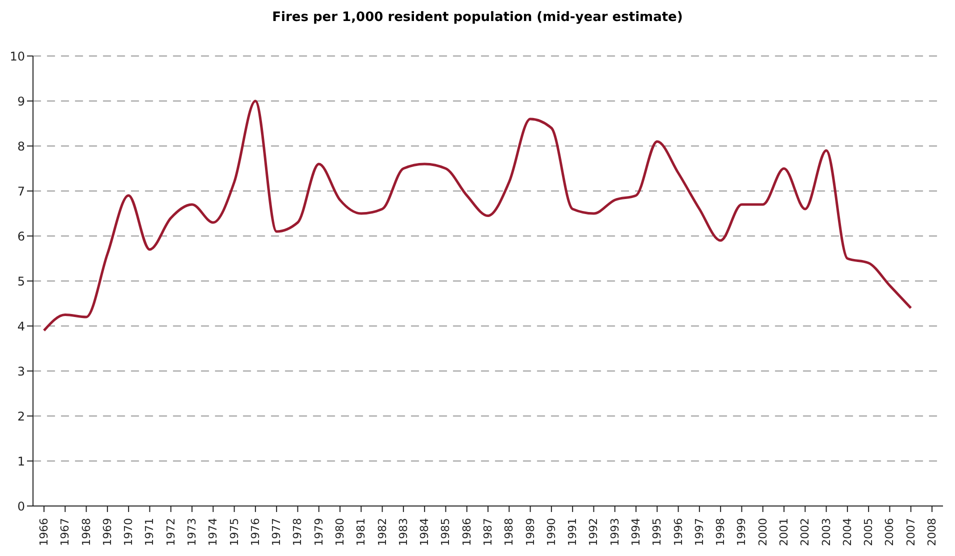  I want to click on y-tick-label: 8, so click(21, 146).